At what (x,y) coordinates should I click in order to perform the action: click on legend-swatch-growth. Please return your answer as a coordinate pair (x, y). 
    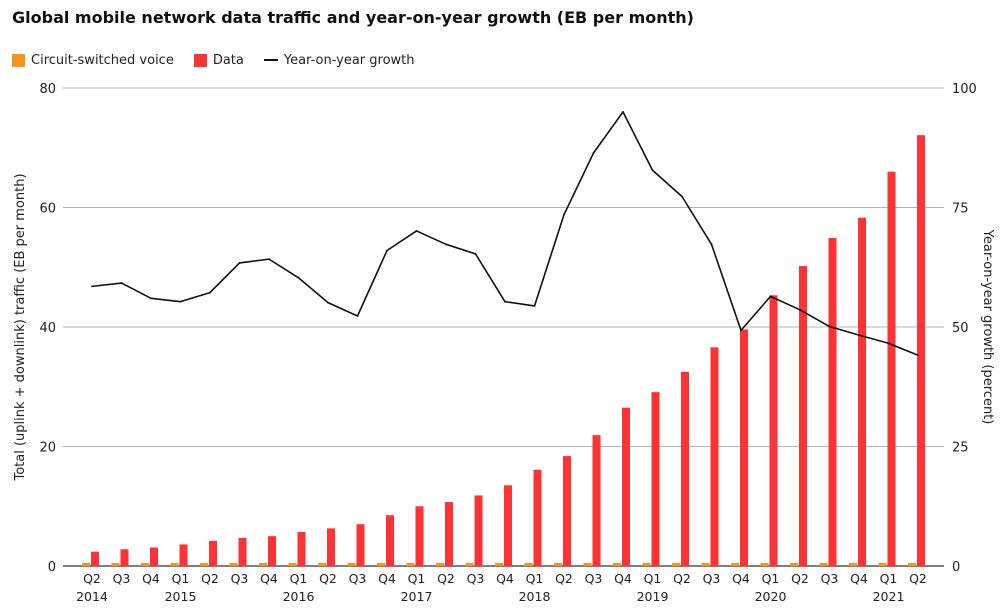
    Looking at the image, I should click on (270, 60).